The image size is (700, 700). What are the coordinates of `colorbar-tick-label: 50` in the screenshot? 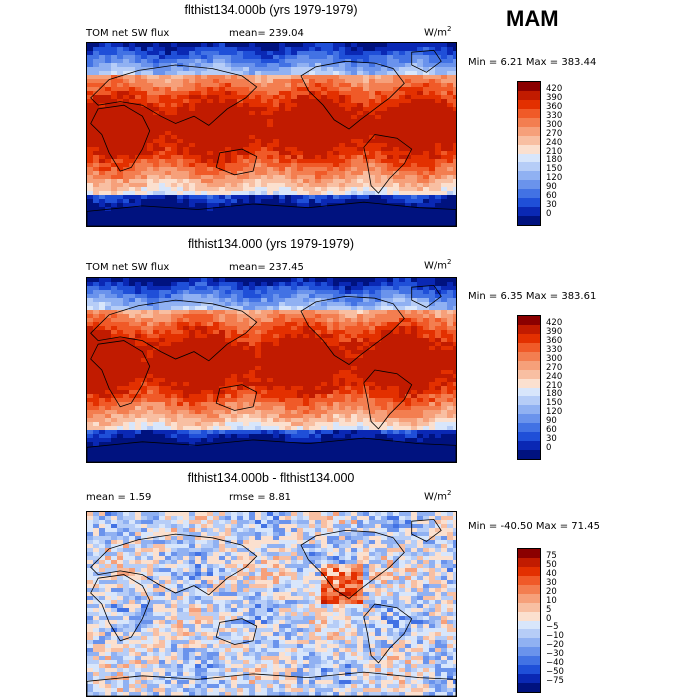 It's located at (551, 564).